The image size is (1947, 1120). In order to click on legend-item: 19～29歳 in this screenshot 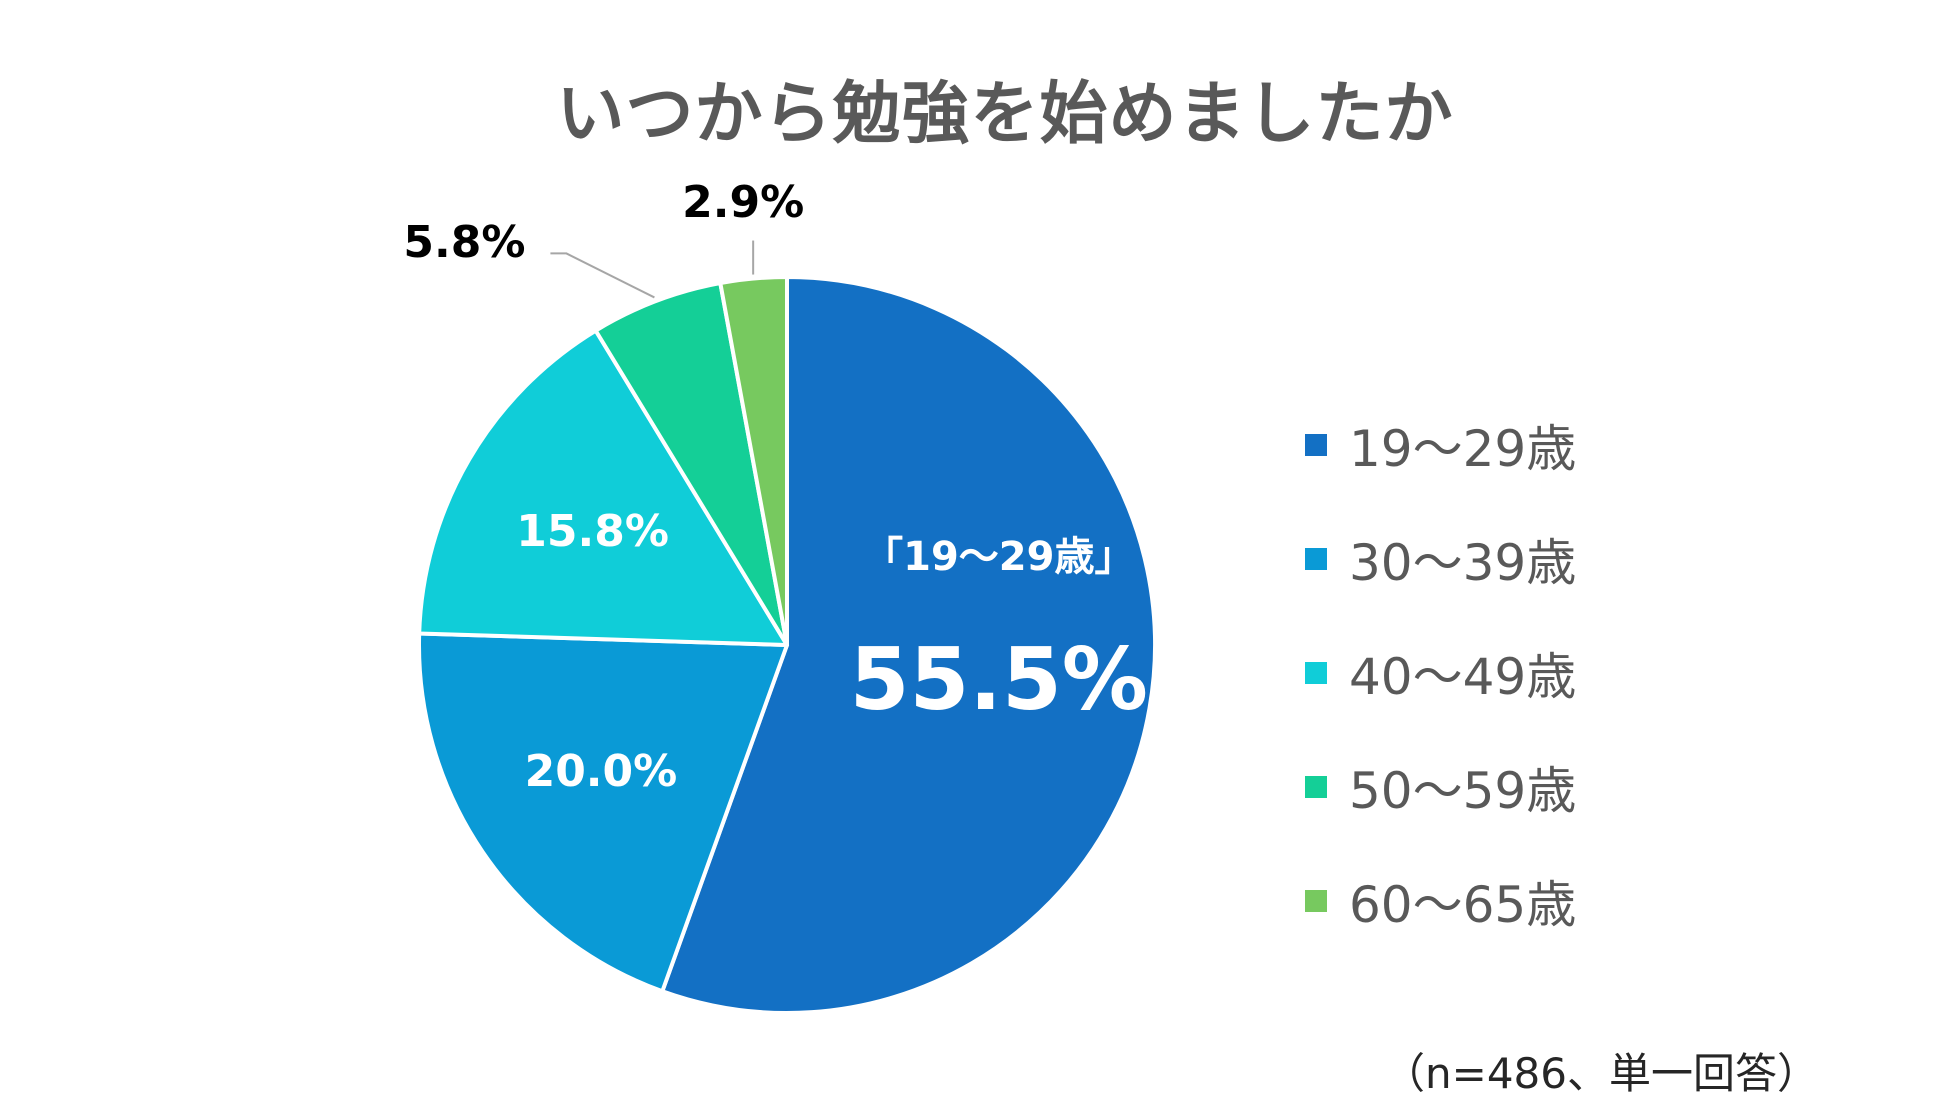, I will do `click(1440, 445)`.